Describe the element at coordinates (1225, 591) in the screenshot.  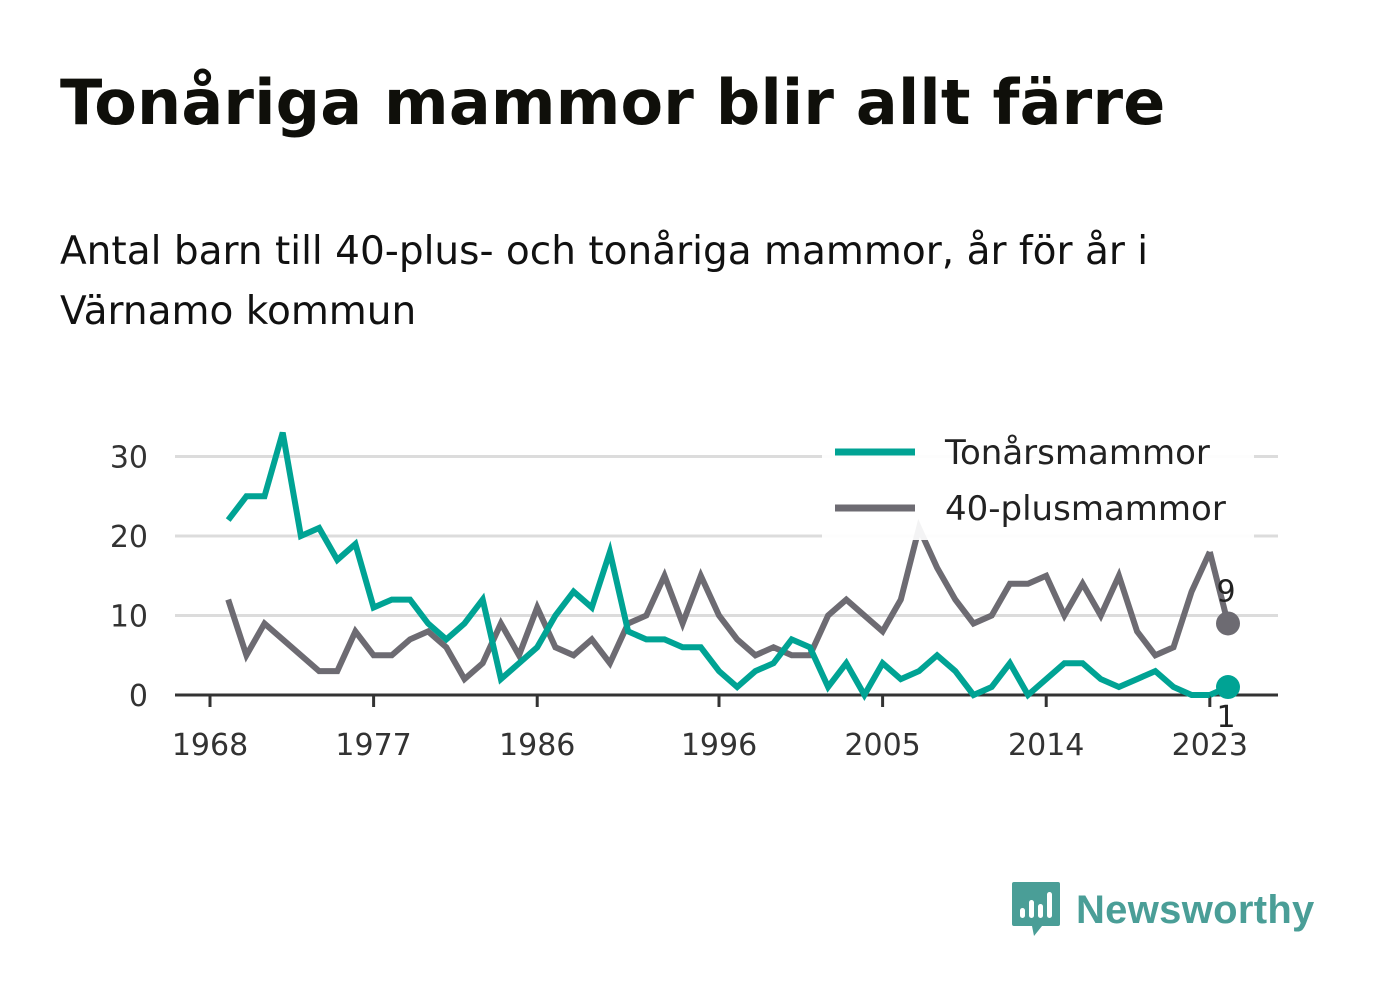
I see `end-label-40-plusmammor: 9` at that location.